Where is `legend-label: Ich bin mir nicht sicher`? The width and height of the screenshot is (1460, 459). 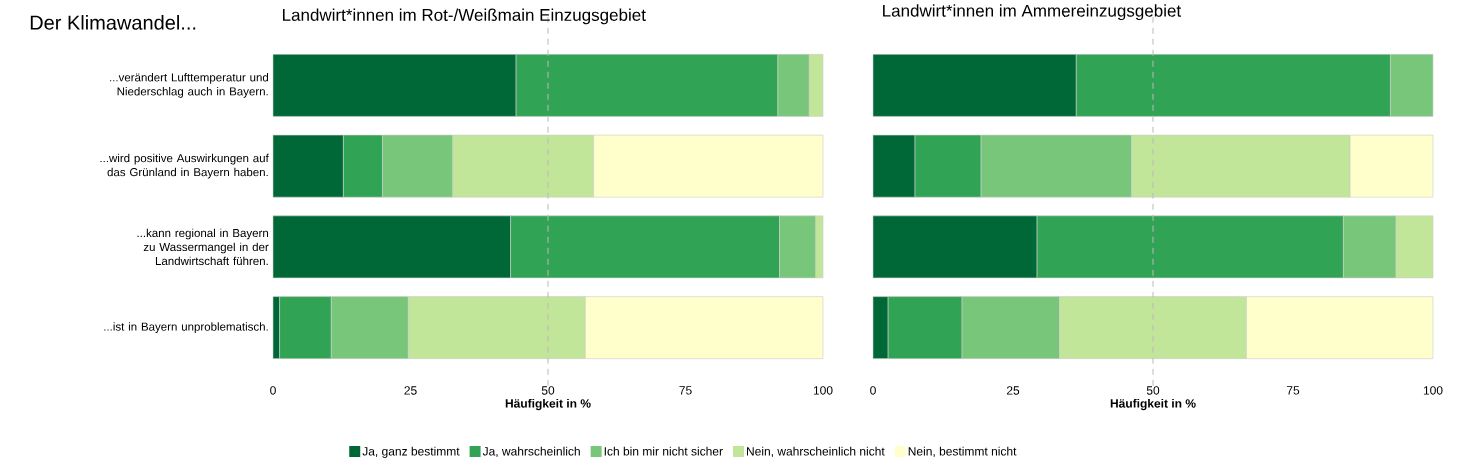
legend-label: Ich bin mir nicht sicher is located at coordinates (663, 451).